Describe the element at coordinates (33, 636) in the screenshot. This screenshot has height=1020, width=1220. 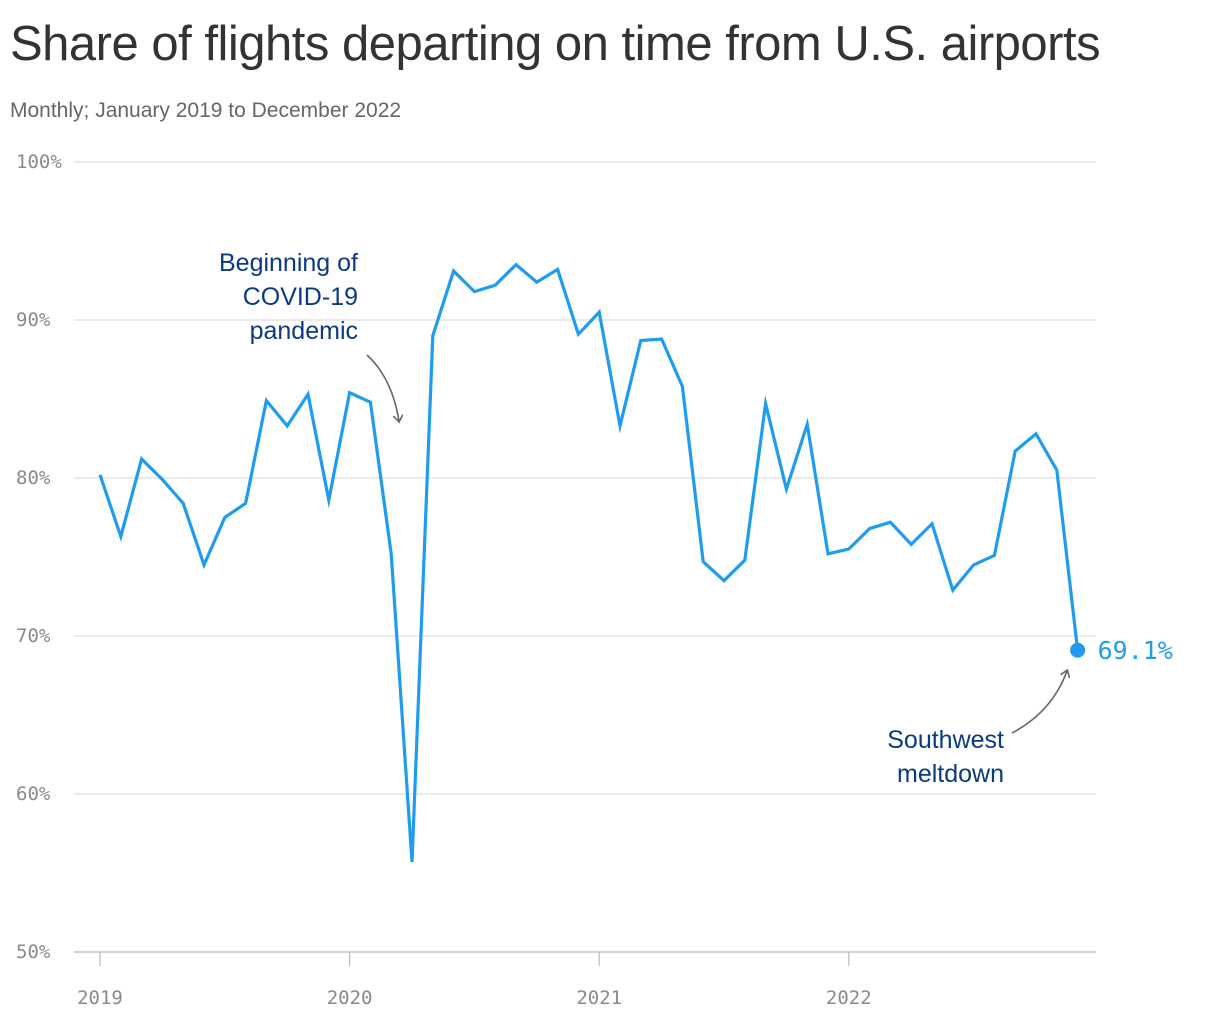
I see `y-tick-label: 70%` at that location.